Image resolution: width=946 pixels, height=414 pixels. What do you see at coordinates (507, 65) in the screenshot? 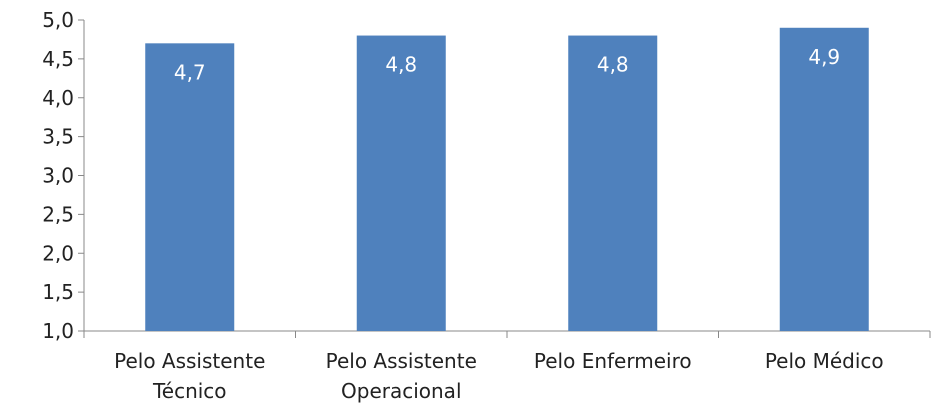
I see `data-labels: 4,7 4,8 4,8 4,9` at bounding box center [507, 65].